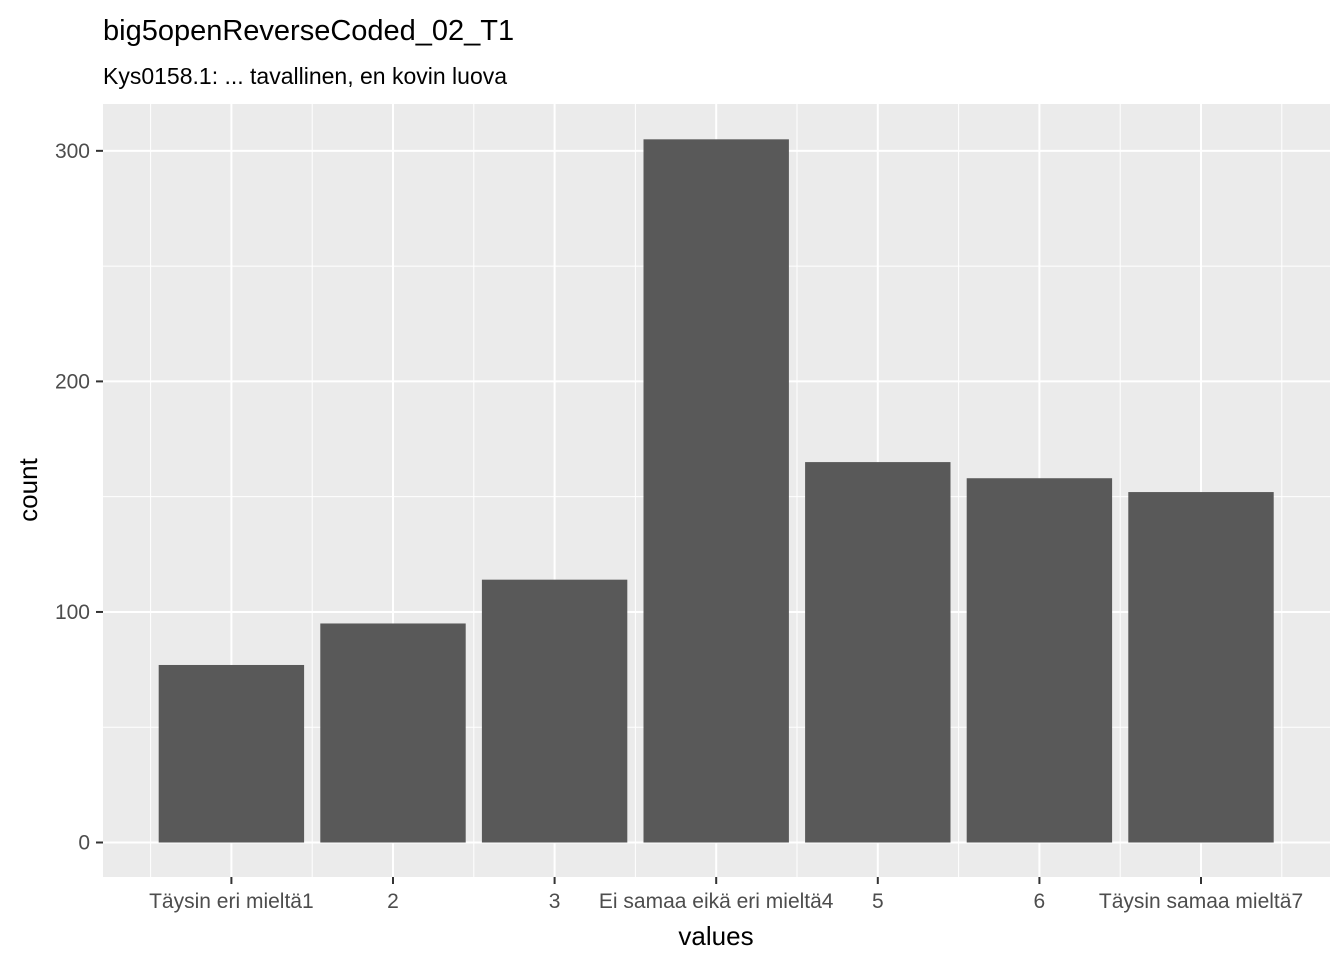 Image resolution: width=1344 pixels, height=960 pixels. I want to click on x-tick-label: 3, so click(555, 901).